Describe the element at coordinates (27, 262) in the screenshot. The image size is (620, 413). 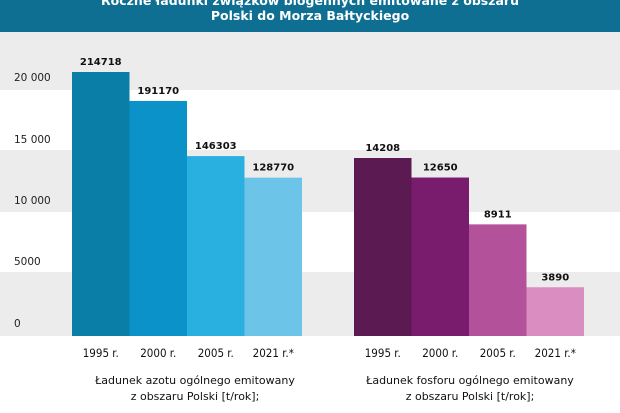
I see `y-tick-label: 5000` at that location.